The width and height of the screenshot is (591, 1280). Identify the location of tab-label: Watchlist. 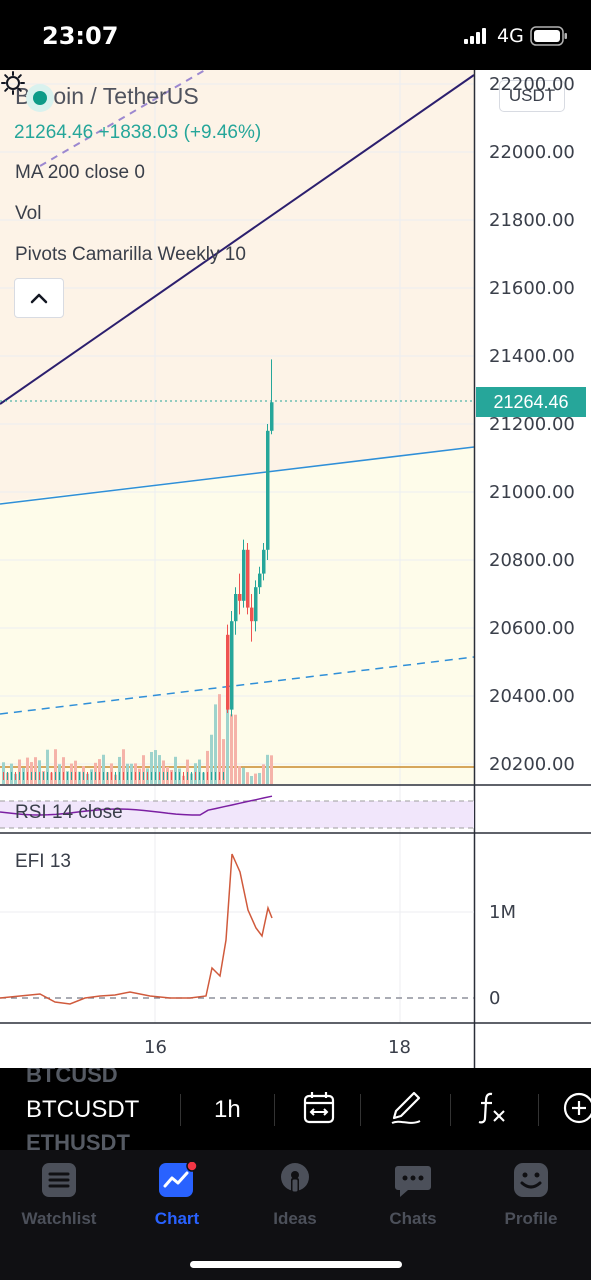
(59, 1218).